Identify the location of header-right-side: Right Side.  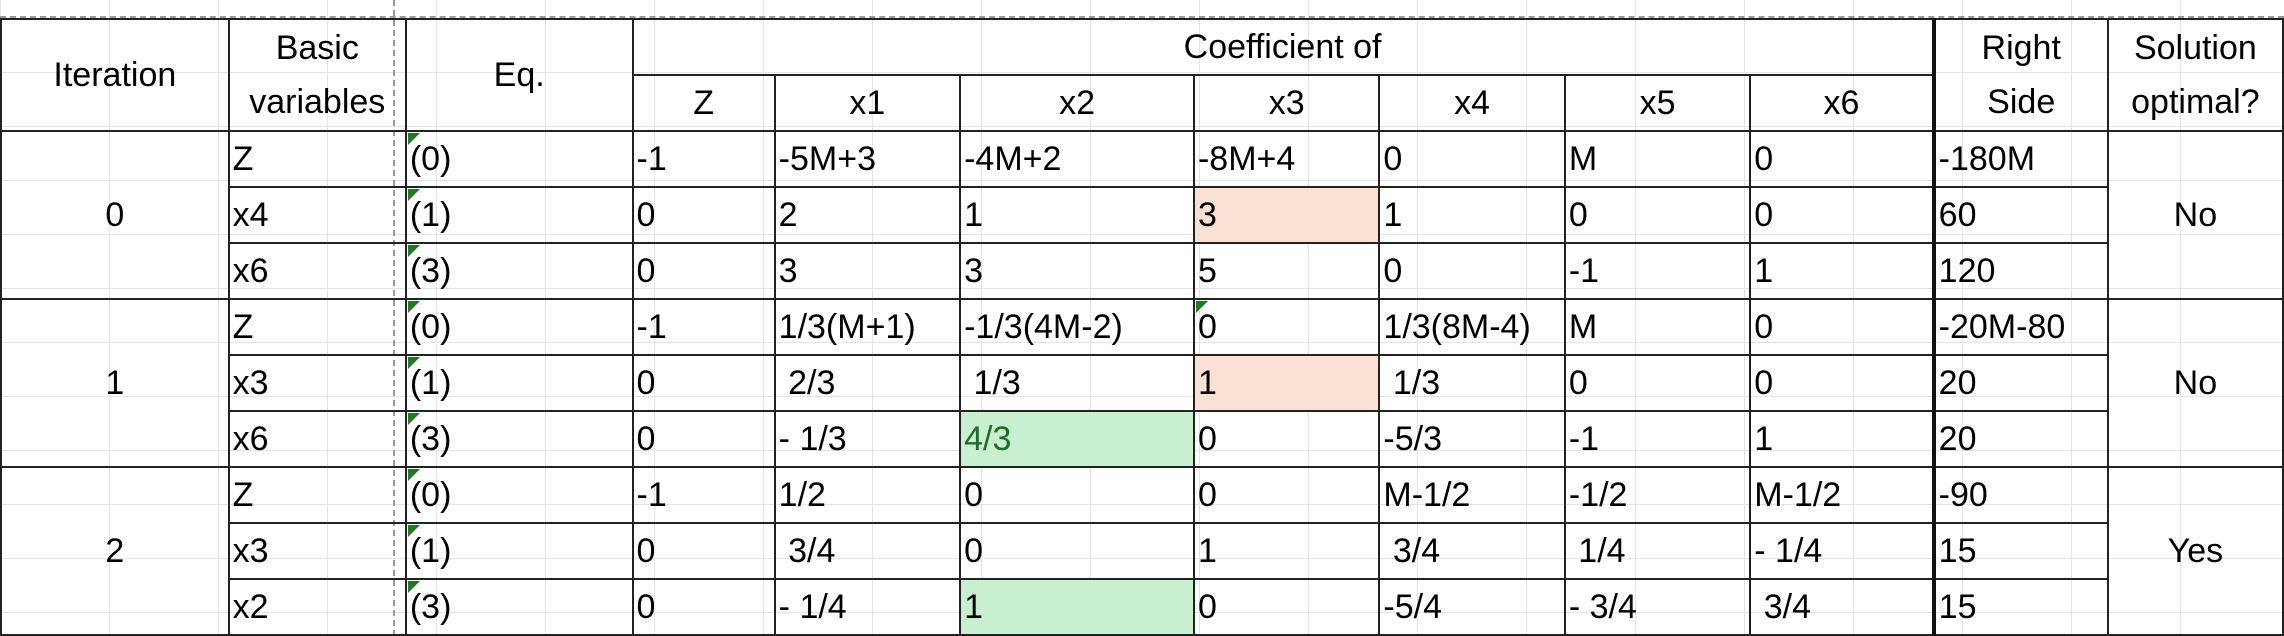
(2020, 75).